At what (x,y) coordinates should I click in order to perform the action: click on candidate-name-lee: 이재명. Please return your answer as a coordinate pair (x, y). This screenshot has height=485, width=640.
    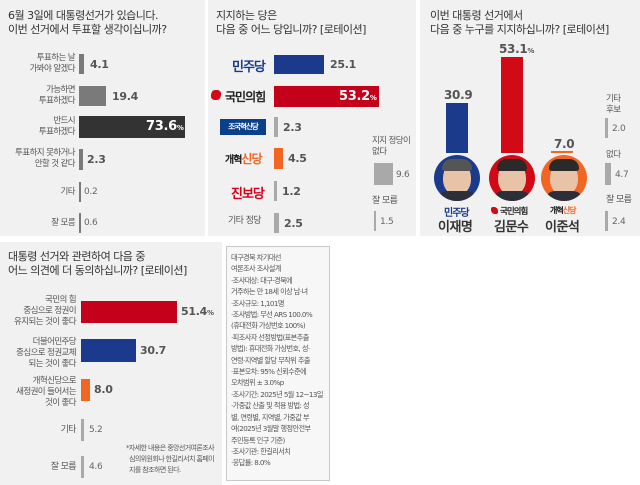
    Looking at the image, I should click on (455, 227).